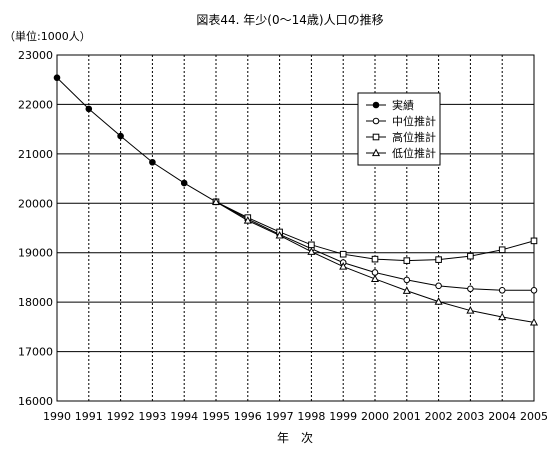 This screenshot has width=550, height=457. I want to click on y-tick-label: 20000, so click(35, 203).